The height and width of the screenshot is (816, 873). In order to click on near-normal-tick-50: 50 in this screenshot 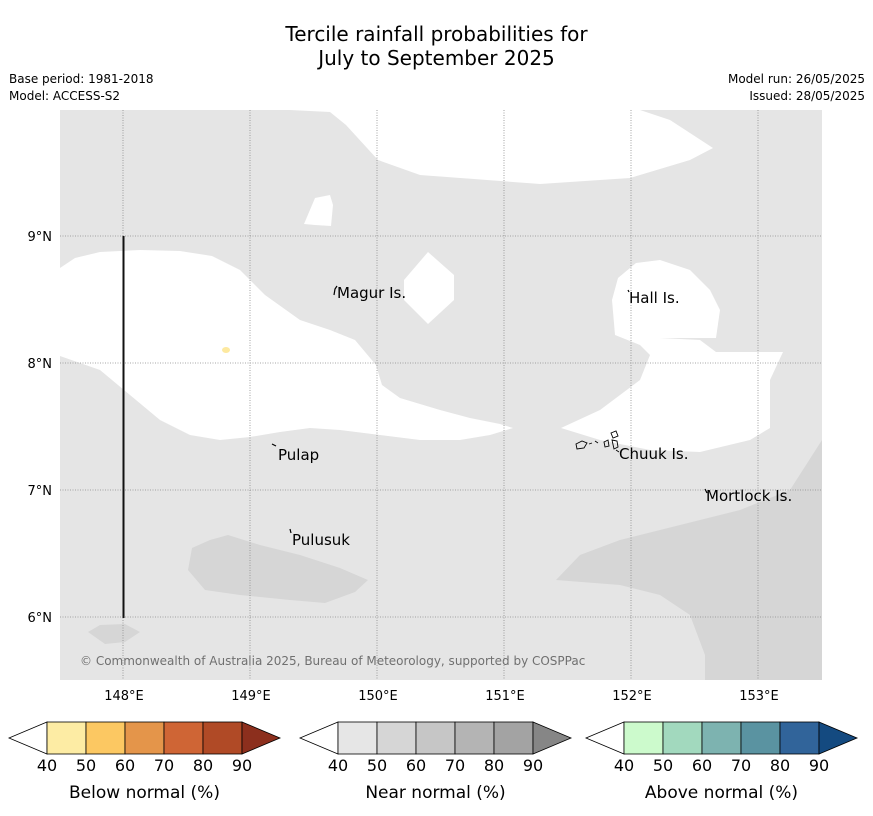, I will do `click(377, 765)`.